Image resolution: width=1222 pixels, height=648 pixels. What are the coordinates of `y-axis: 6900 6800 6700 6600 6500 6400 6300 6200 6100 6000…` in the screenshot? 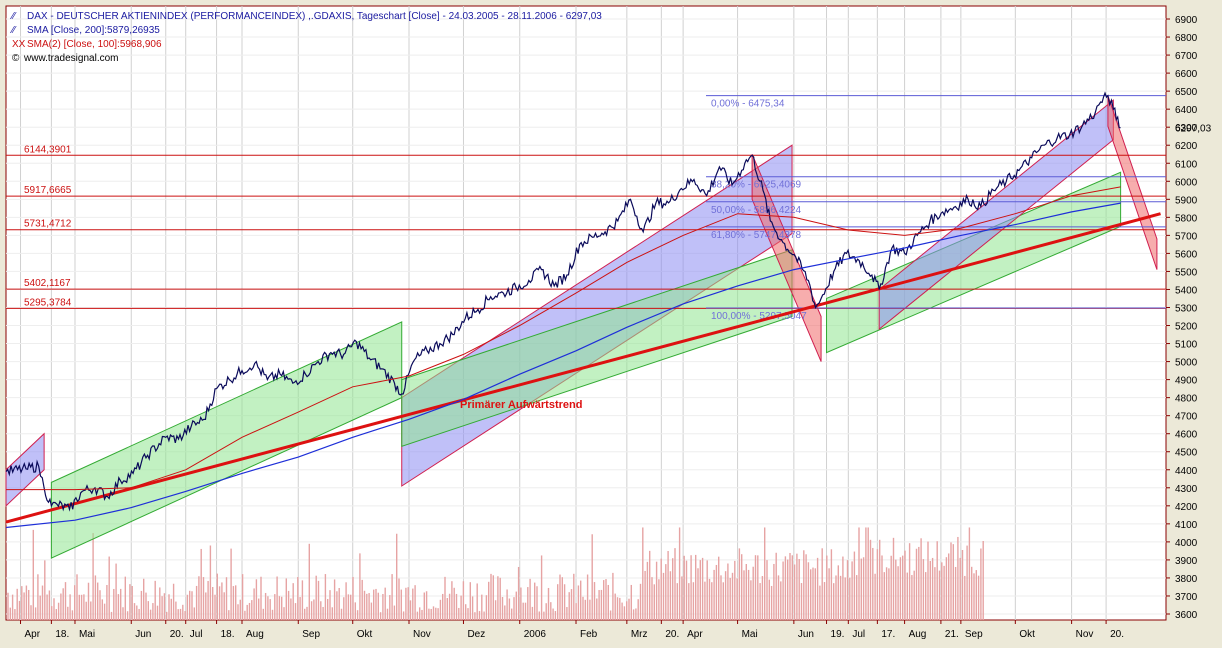 It's located at (1189, 318).